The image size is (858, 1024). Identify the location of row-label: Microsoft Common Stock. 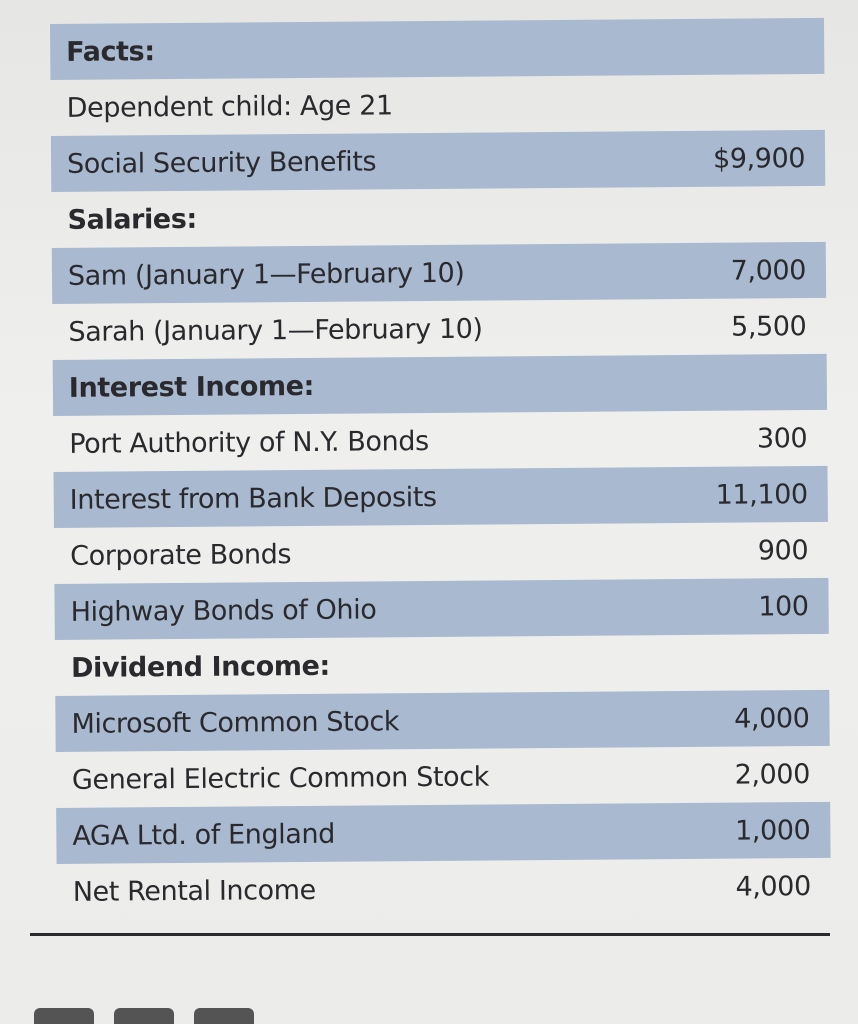
(235, 722).